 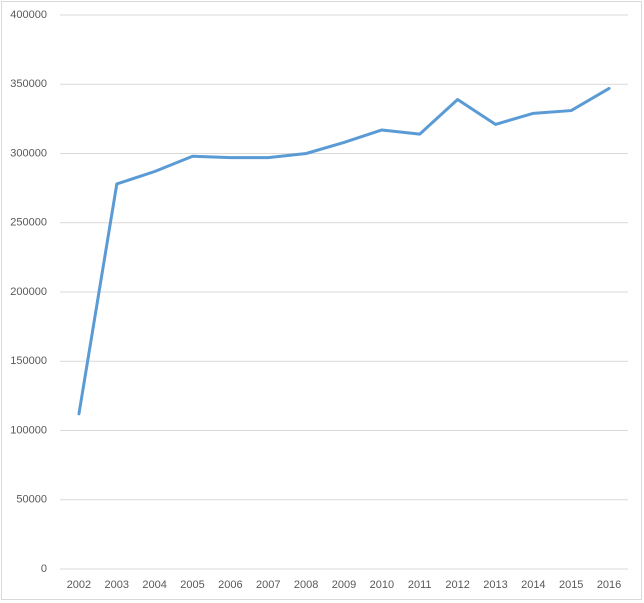 I want to click on y-tick-label: 0, so click(x=44, y=569).